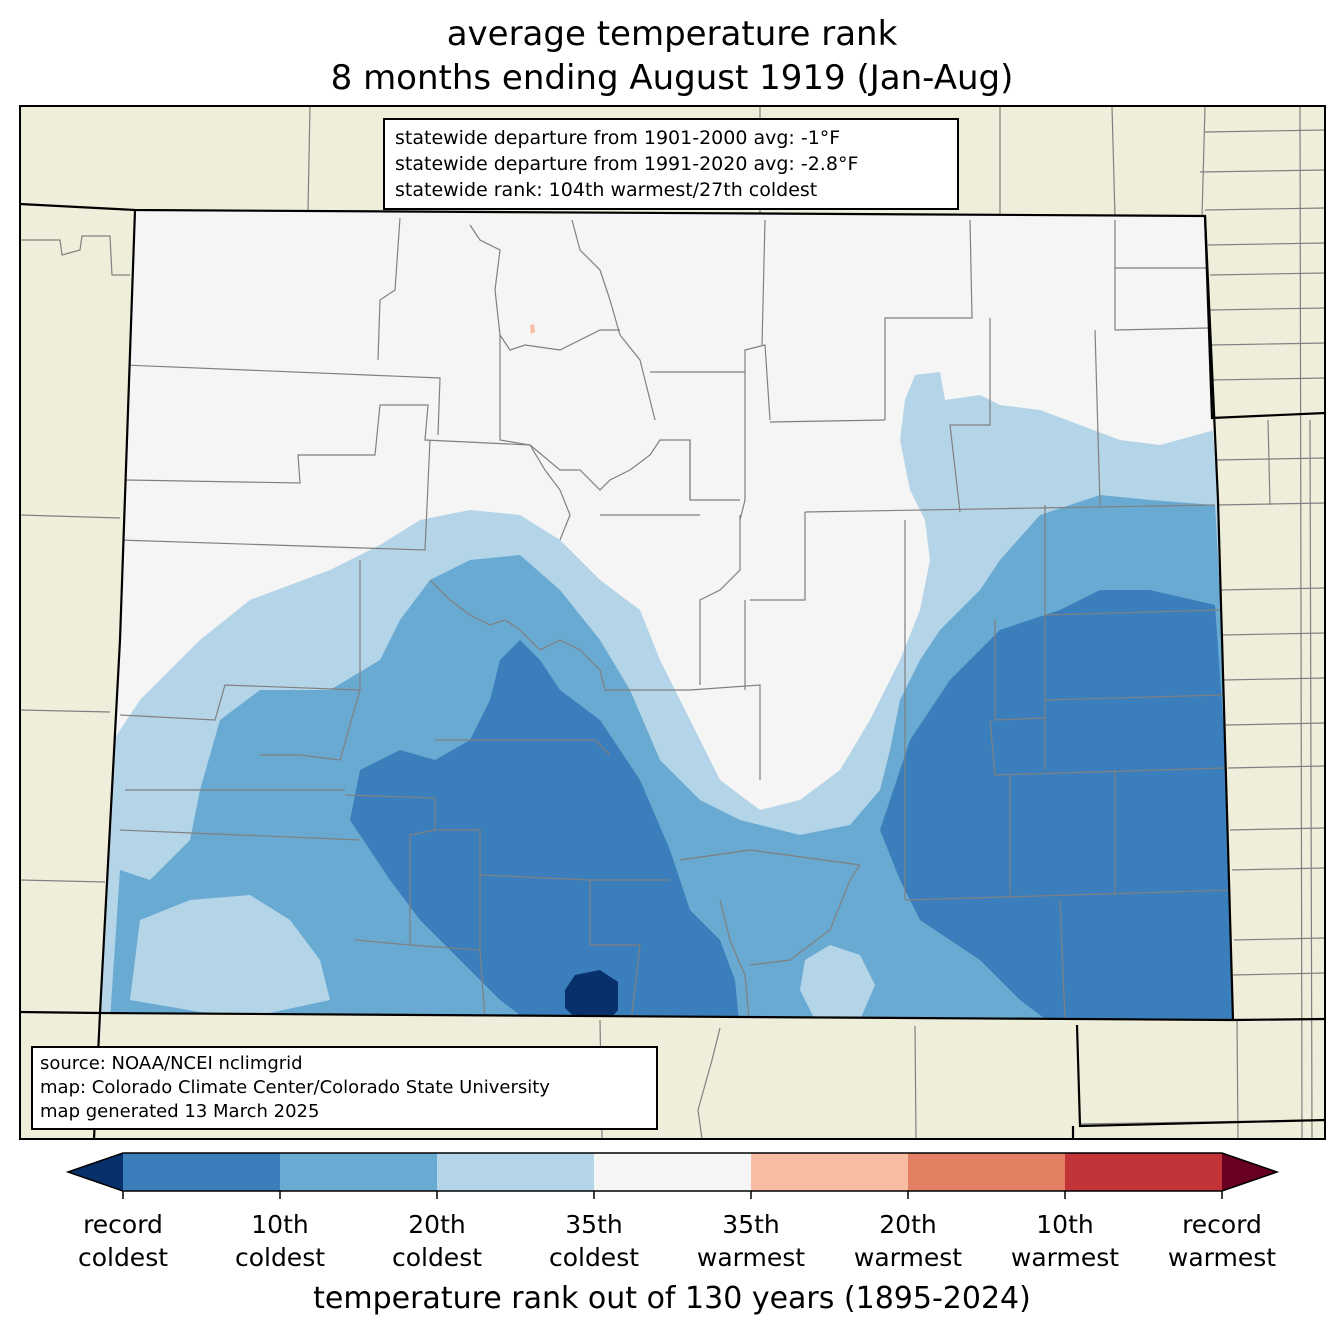  I want to click on map-subtitle: 8 months ending August 1919 (Jan-Aug), so click(672, 78).